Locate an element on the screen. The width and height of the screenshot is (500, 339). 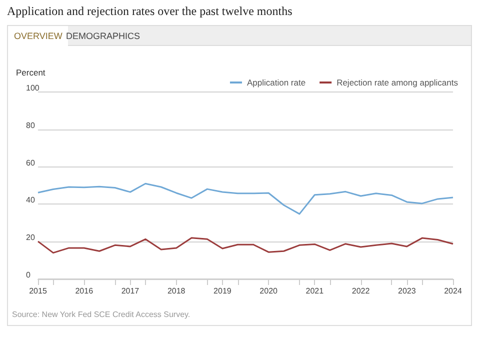
y-tick-label: 0 is located at coordinates (28, 275).